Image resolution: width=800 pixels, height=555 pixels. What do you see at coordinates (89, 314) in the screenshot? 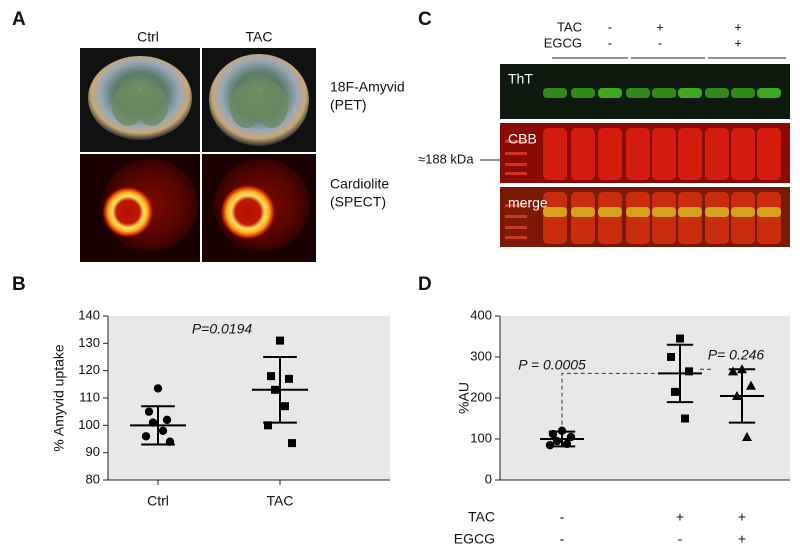
I see `y-tick-label: 140` at bounding box center [89, 314].